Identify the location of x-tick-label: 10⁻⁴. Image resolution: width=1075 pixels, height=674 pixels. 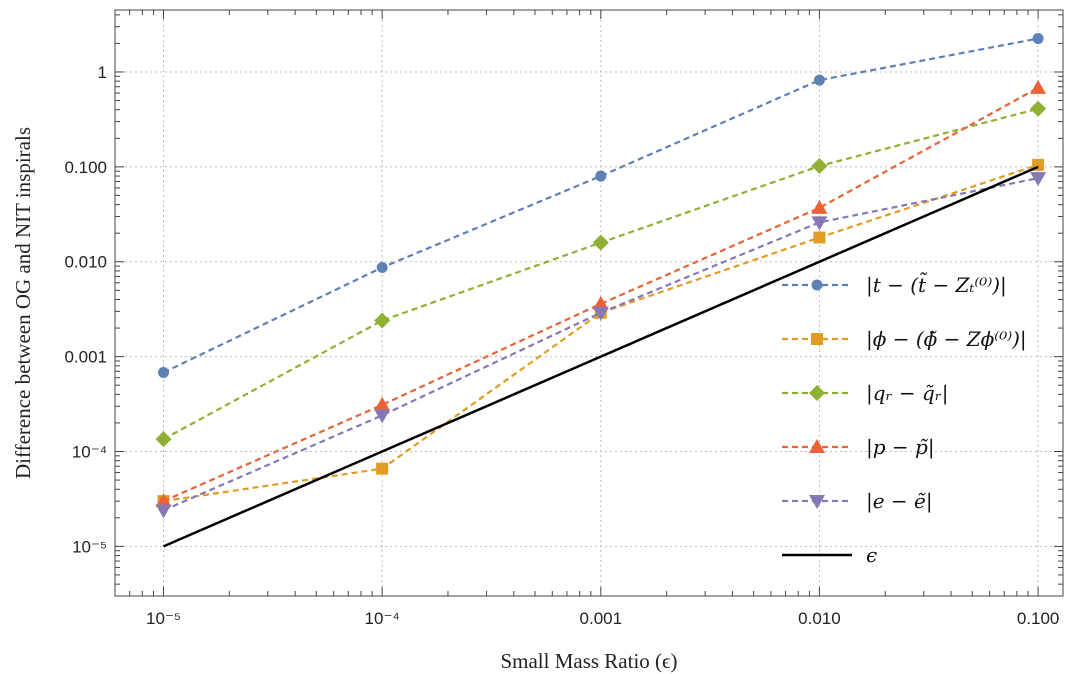
(382, 618).